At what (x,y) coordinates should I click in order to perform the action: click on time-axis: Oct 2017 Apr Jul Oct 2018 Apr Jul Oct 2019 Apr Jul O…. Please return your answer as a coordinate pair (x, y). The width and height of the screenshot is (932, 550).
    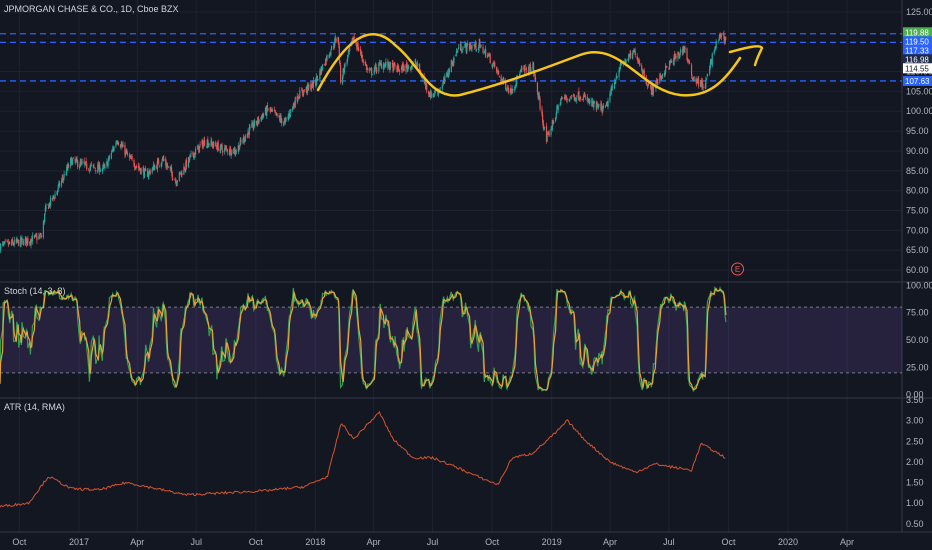
    Looking at the image, I should click on (433, 542).